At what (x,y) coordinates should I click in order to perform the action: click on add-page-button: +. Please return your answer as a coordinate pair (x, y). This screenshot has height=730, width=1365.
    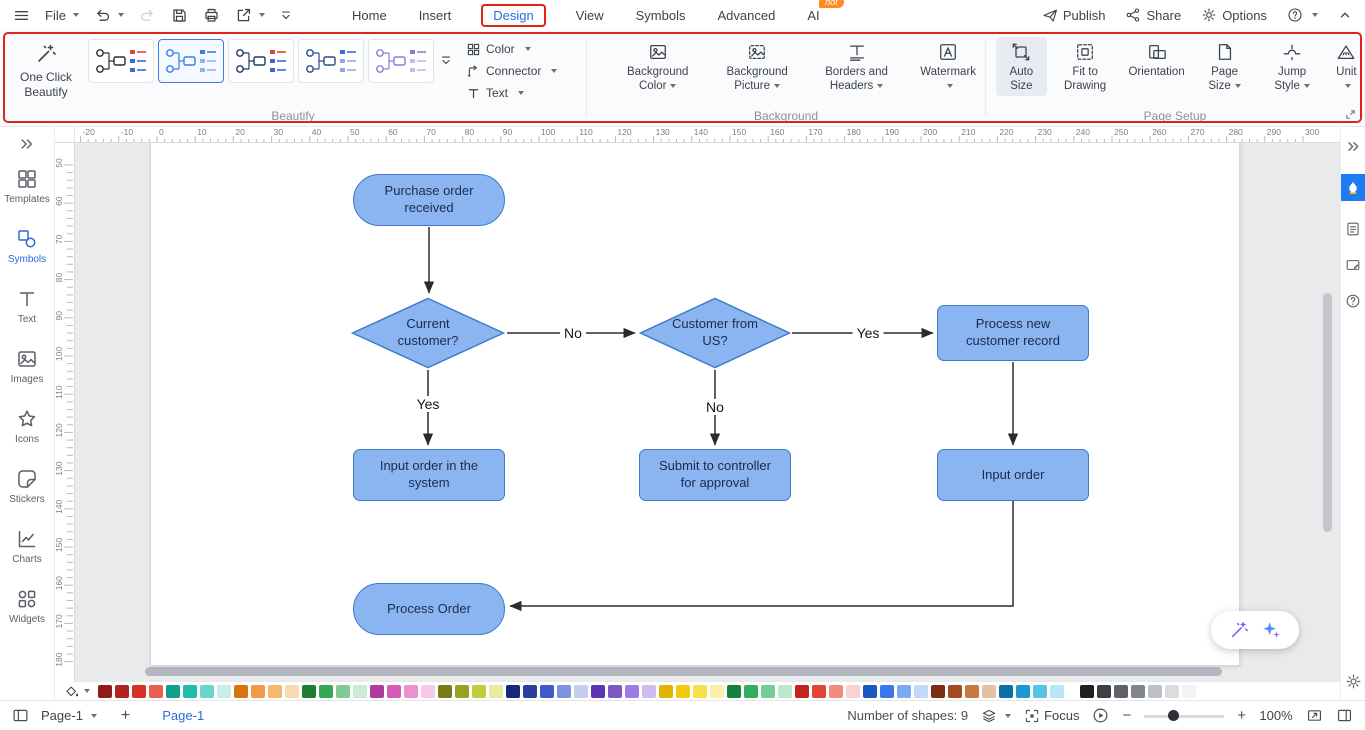
    Looking at the image, I should click on (125, 715).